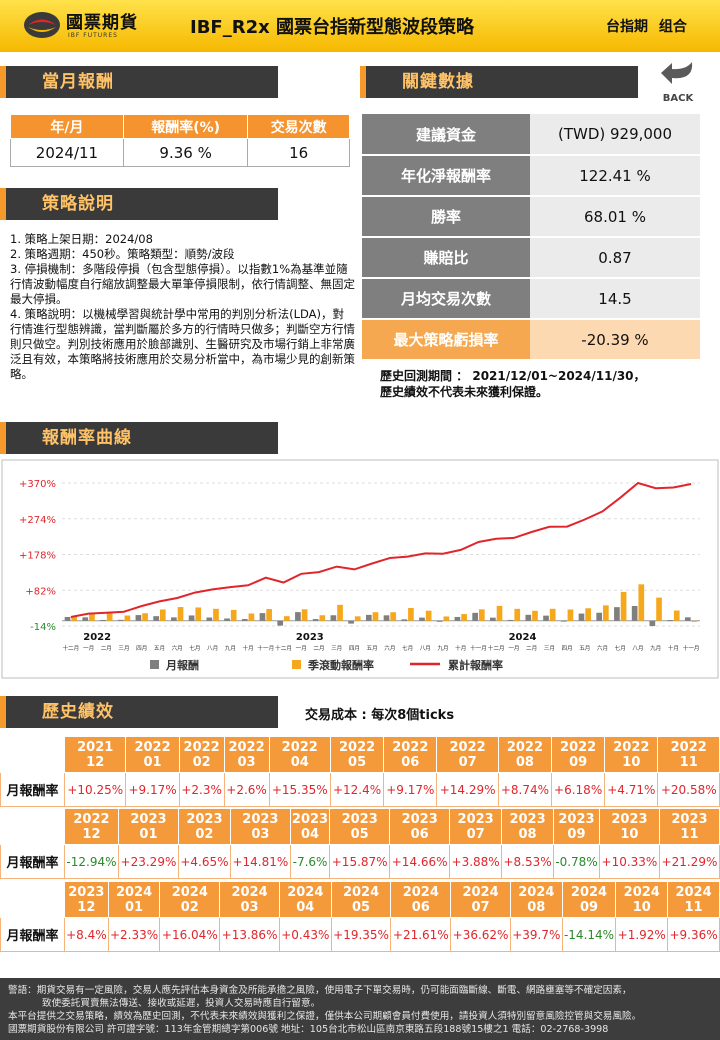 Image resolution: width=720 pixels, height=1040 pixels. What do you see at coordinates (615, 340) in the screenshot?
I see `key-value: -20.39 %` at bounding box center [615, 340].